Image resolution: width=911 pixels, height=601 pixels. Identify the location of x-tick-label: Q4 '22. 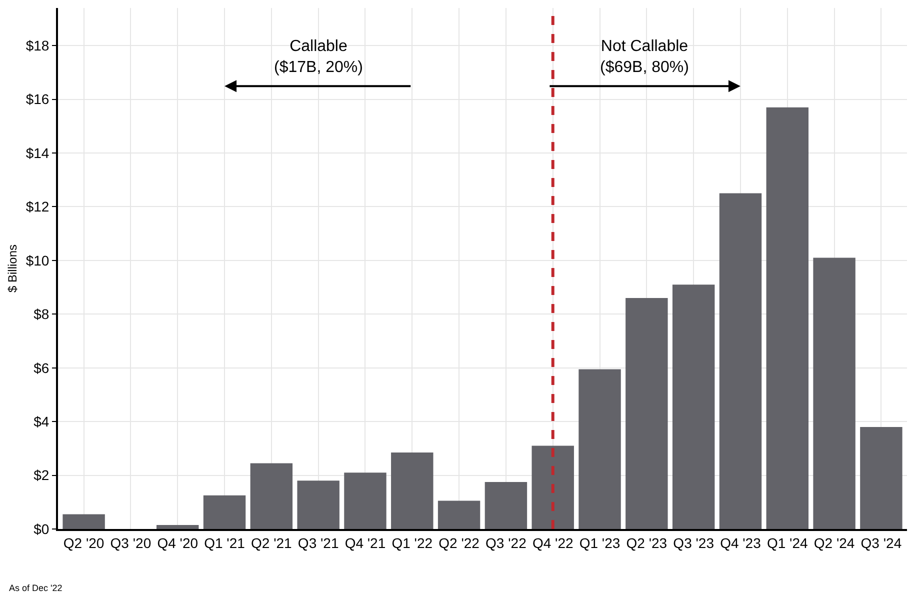
(553, 542).